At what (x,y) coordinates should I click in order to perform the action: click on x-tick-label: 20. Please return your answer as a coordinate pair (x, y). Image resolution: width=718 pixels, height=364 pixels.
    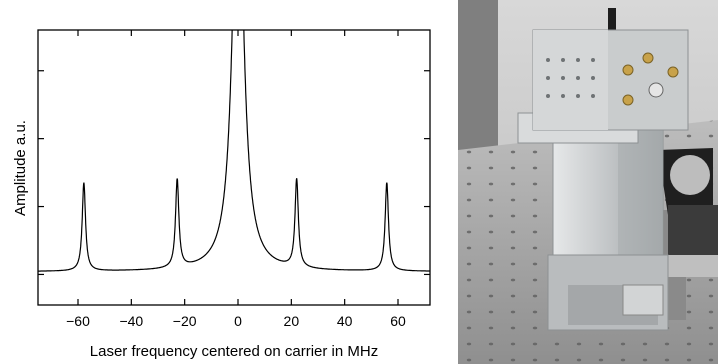
    Looking at the image, I should click on (292, 321).